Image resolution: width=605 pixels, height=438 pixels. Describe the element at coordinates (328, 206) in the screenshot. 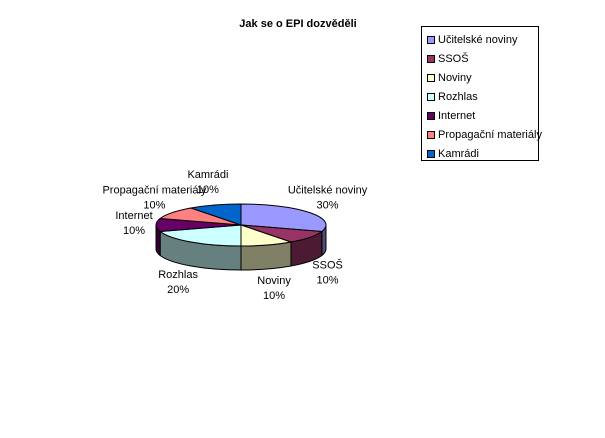

I see `data-label-percent-0: 30%` at that location.